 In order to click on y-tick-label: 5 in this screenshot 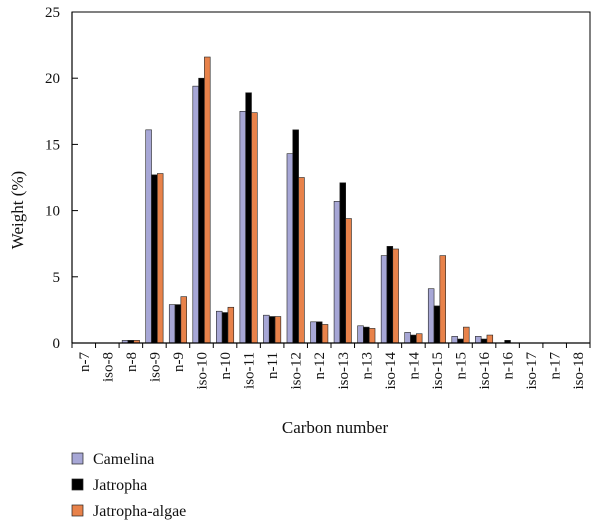, I will do `click(57, 278)`.